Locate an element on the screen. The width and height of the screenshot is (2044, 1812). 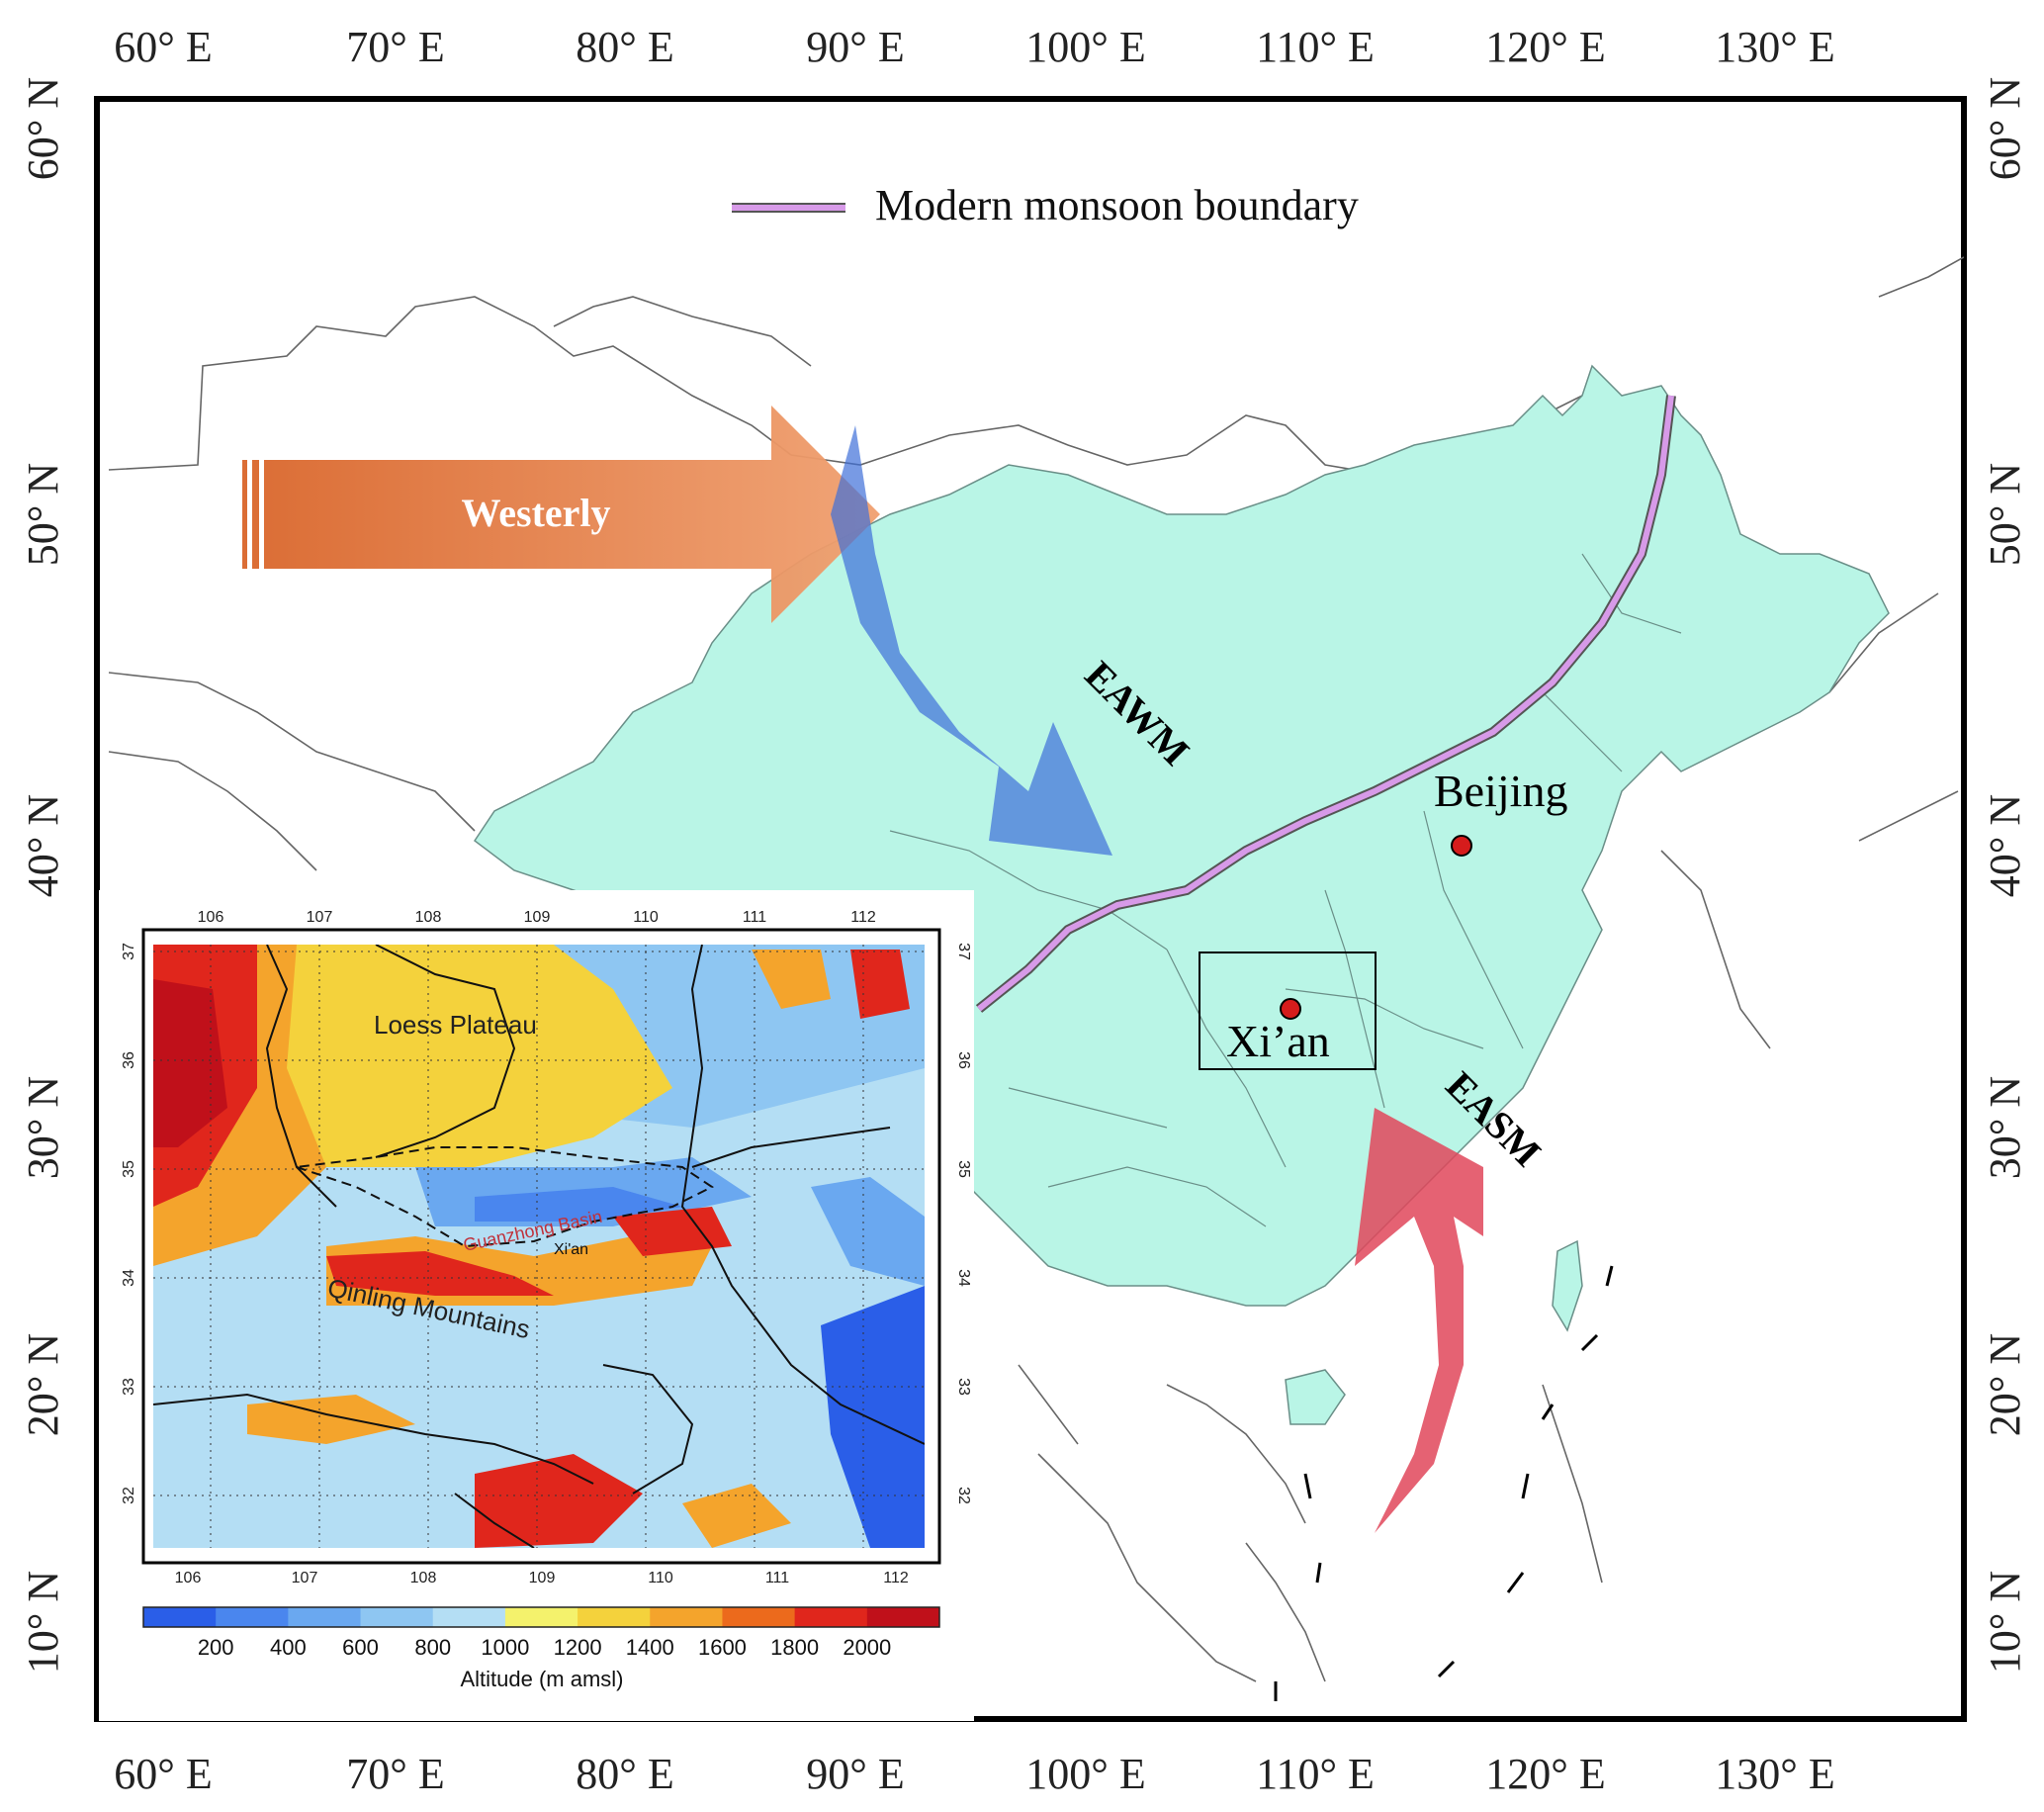
inset-frame is located at coordinates (541, 1246).